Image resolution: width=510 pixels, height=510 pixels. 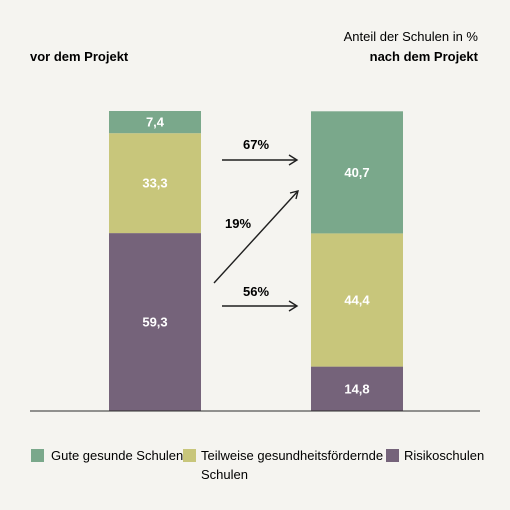 I want to click on legend-swatch-risiko, so click(x=392, y=455).